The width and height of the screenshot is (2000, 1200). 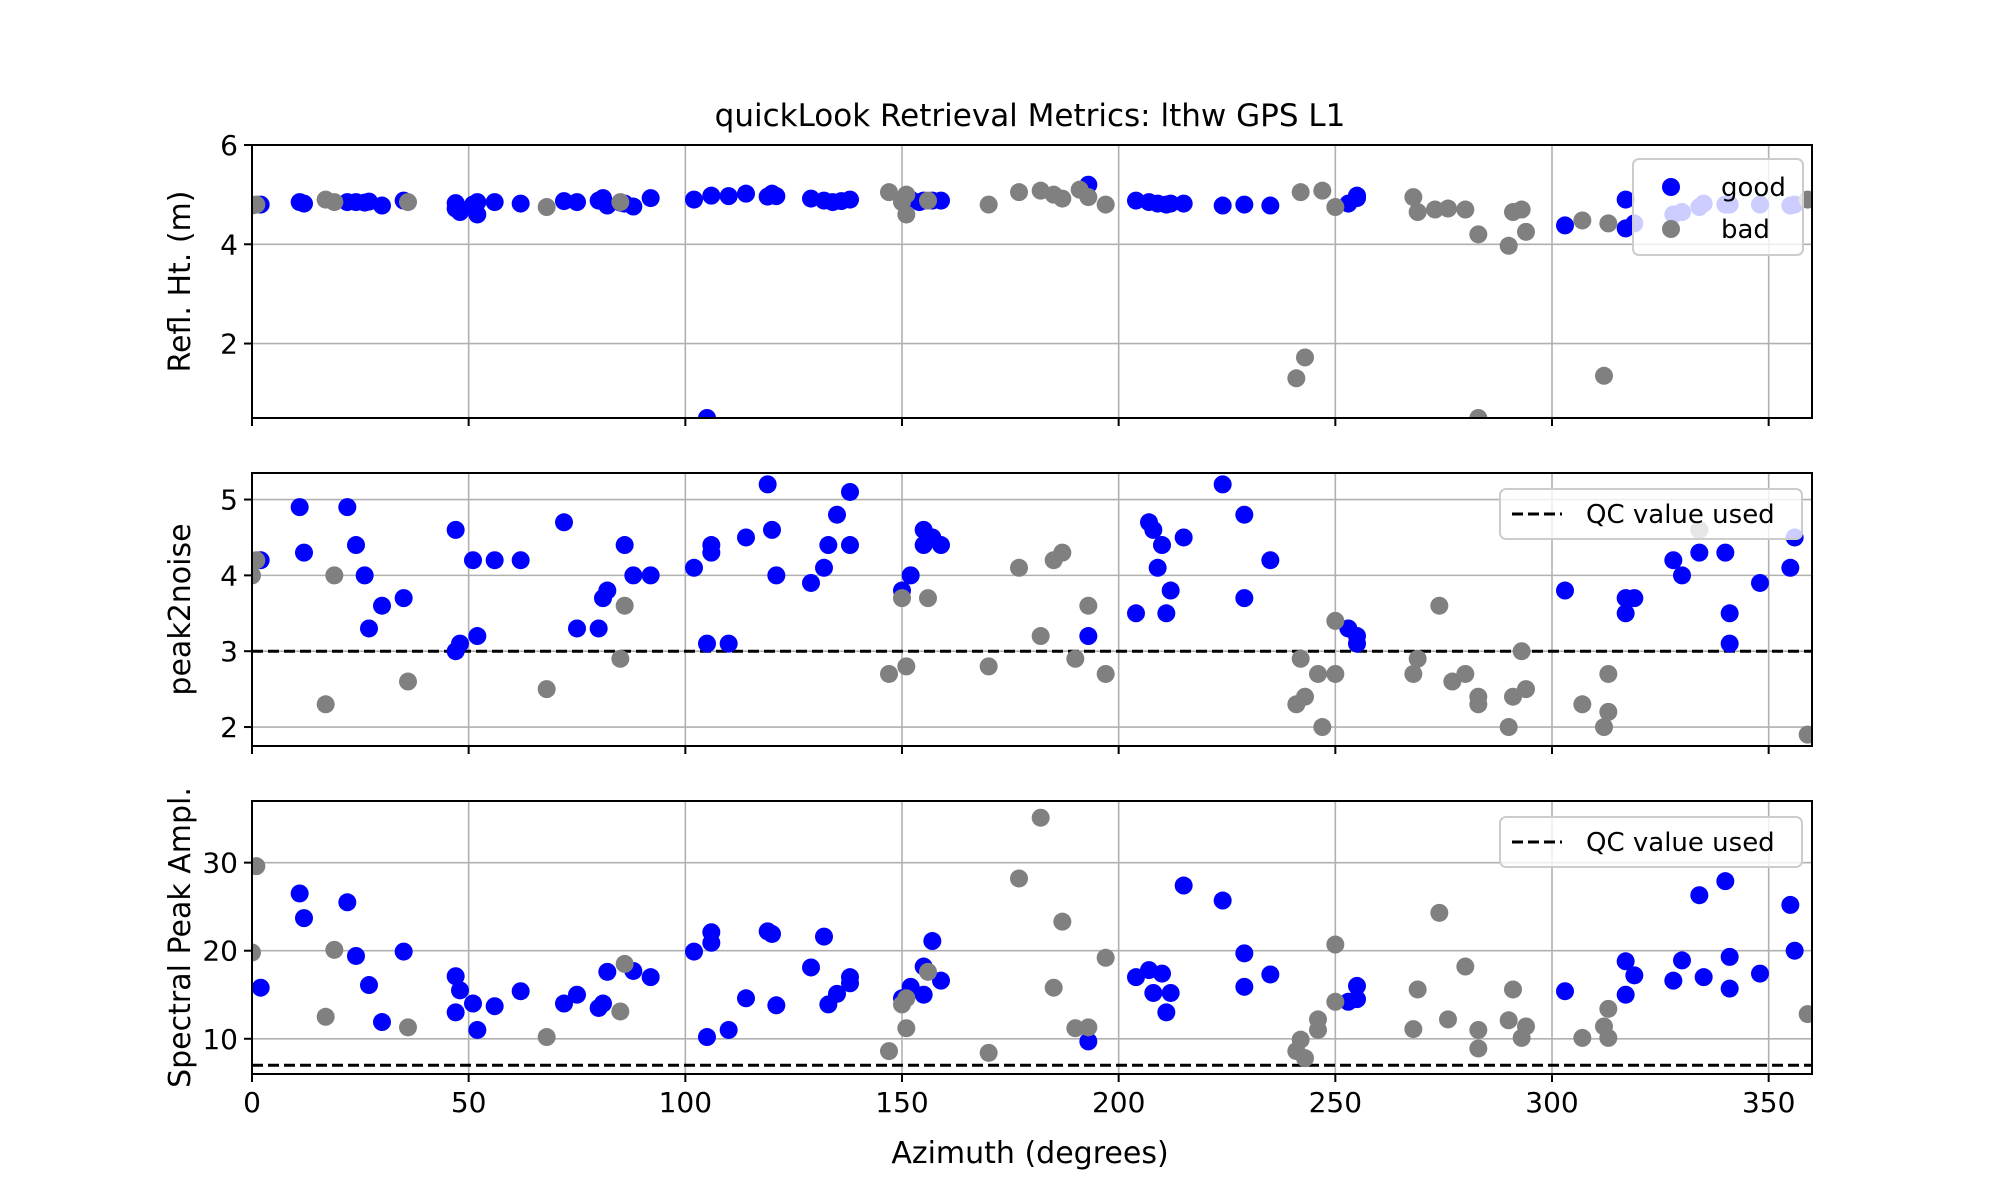 What do you see at coordinates (229, 500) in the screenshot?
I see `y-tick-label: 5` at bounding box center [229, 500].